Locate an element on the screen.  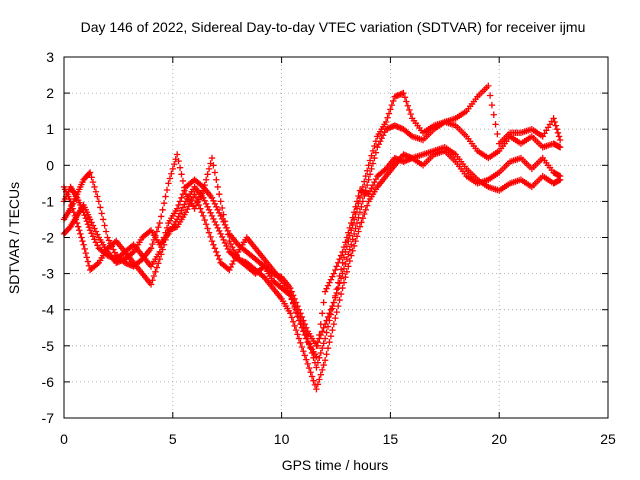
x-tick-label: 5 is located at coordinates (173, 439).